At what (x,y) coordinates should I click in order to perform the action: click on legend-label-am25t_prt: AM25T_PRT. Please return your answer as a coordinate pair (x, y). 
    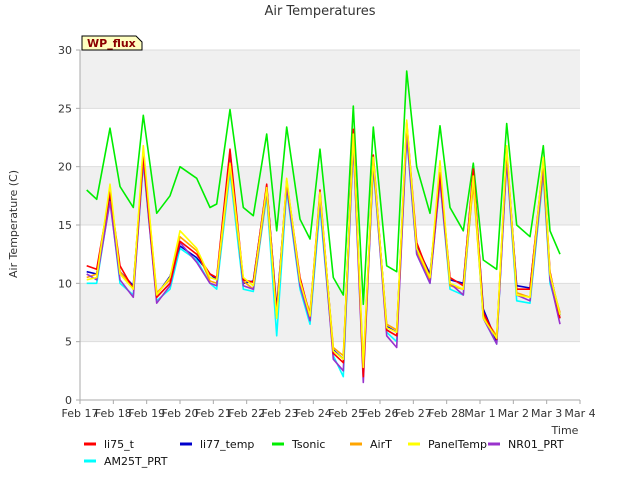
    Looking at the image, I should click on (136, 461).